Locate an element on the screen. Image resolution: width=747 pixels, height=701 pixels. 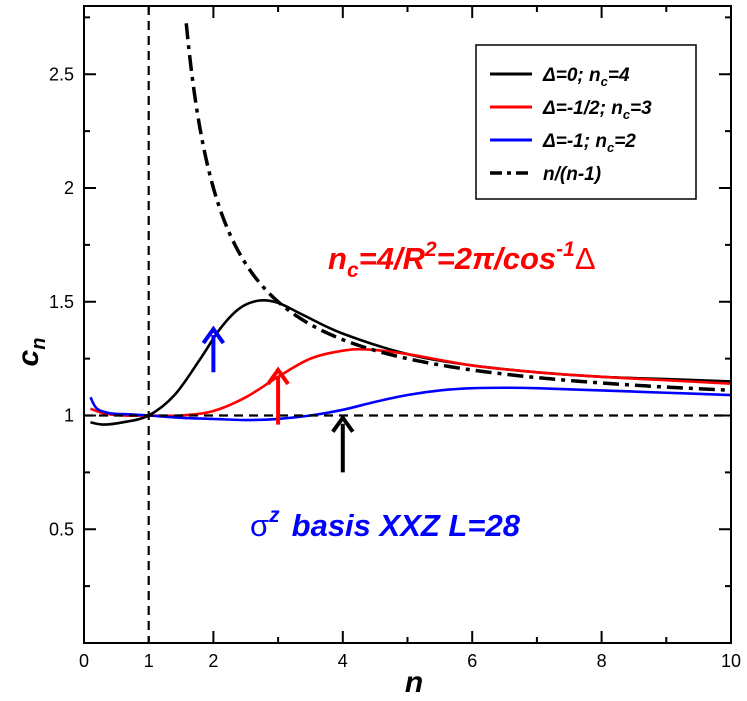
y-axis-title-main: c is located at coordinates (28, 357).